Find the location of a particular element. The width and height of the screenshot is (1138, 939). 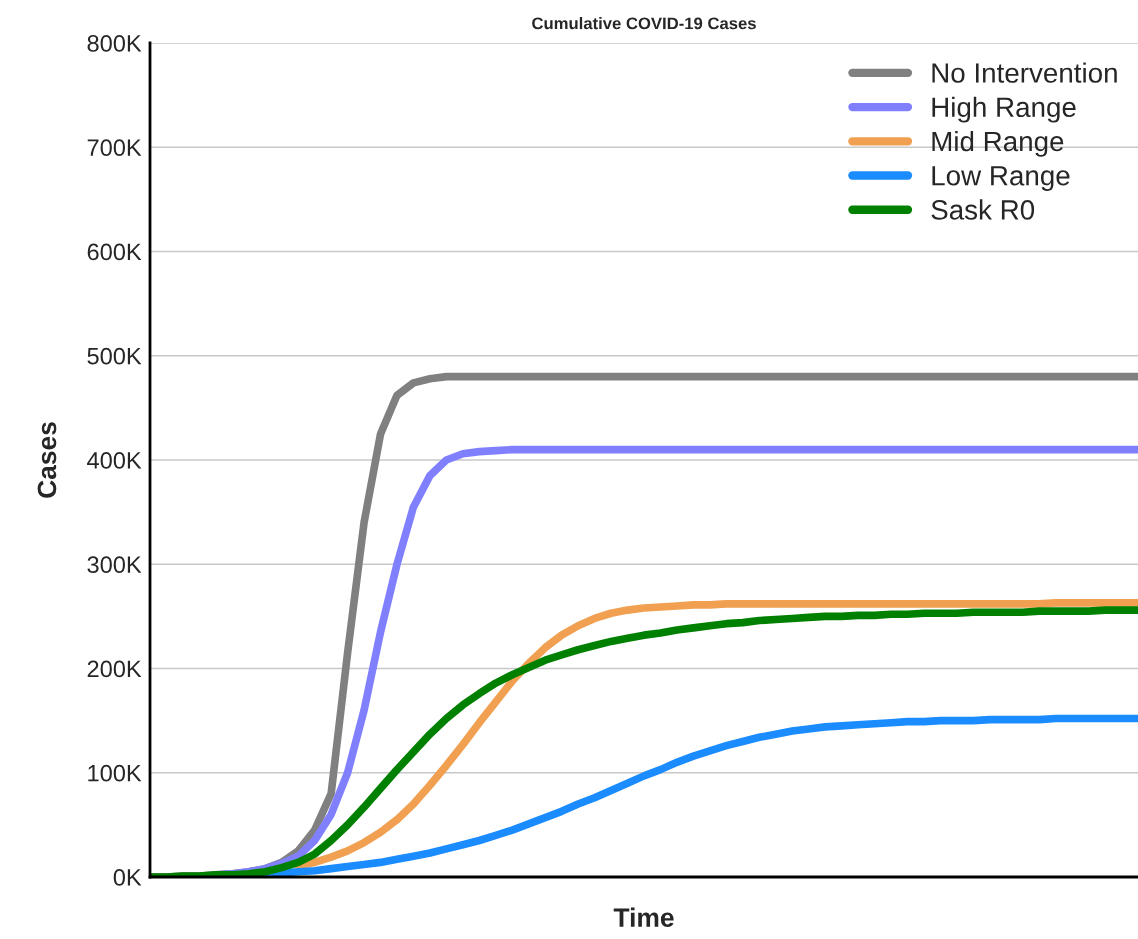

y-tick-label: 100K is located at coordinates (115, 773).